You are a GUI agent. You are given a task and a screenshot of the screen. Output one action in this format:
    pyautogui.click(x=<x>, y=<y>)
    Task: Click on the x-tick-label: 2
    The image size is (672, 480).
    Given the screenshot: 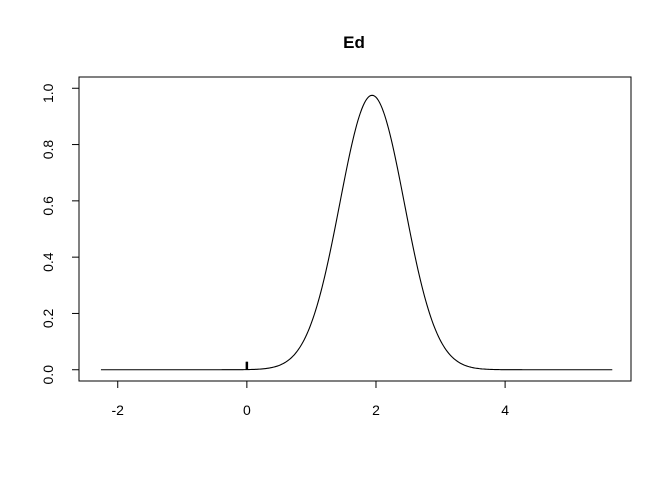 What is the action you would take?
    pyautogui.click(x=376, y=410)
    